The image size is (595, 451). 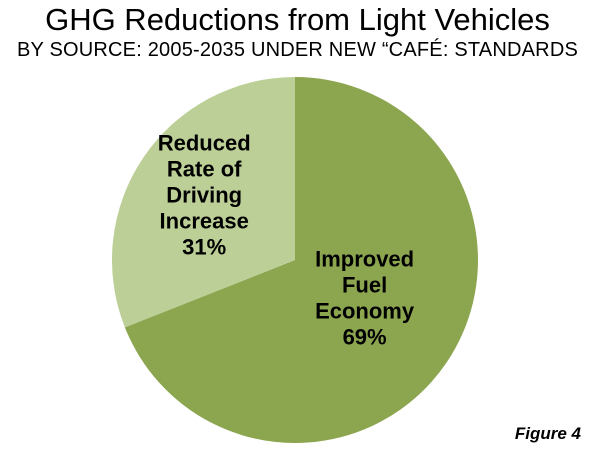 I want to click on slice-label-line: Fuel, so click(x=364, y=284).